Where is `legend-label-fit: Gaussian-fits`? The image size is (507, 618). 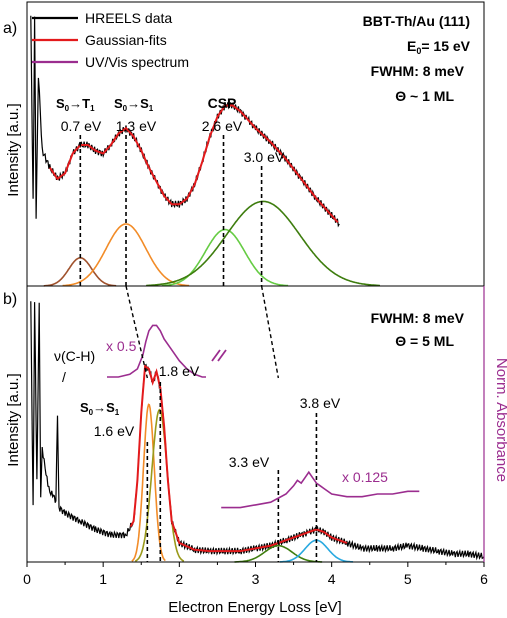
legend-label-fit: Gaussian-fits is located at coordinates (126, 40).